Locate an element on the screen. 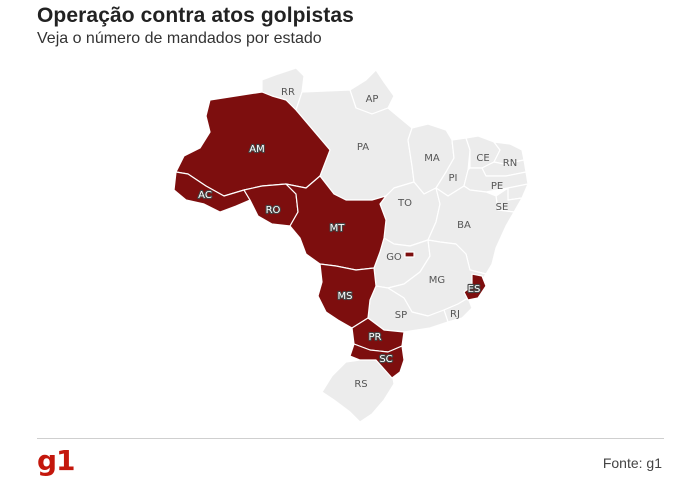 This screenshot has height=499, width=699. label-pr: PR is located at coordinates (375, 337).